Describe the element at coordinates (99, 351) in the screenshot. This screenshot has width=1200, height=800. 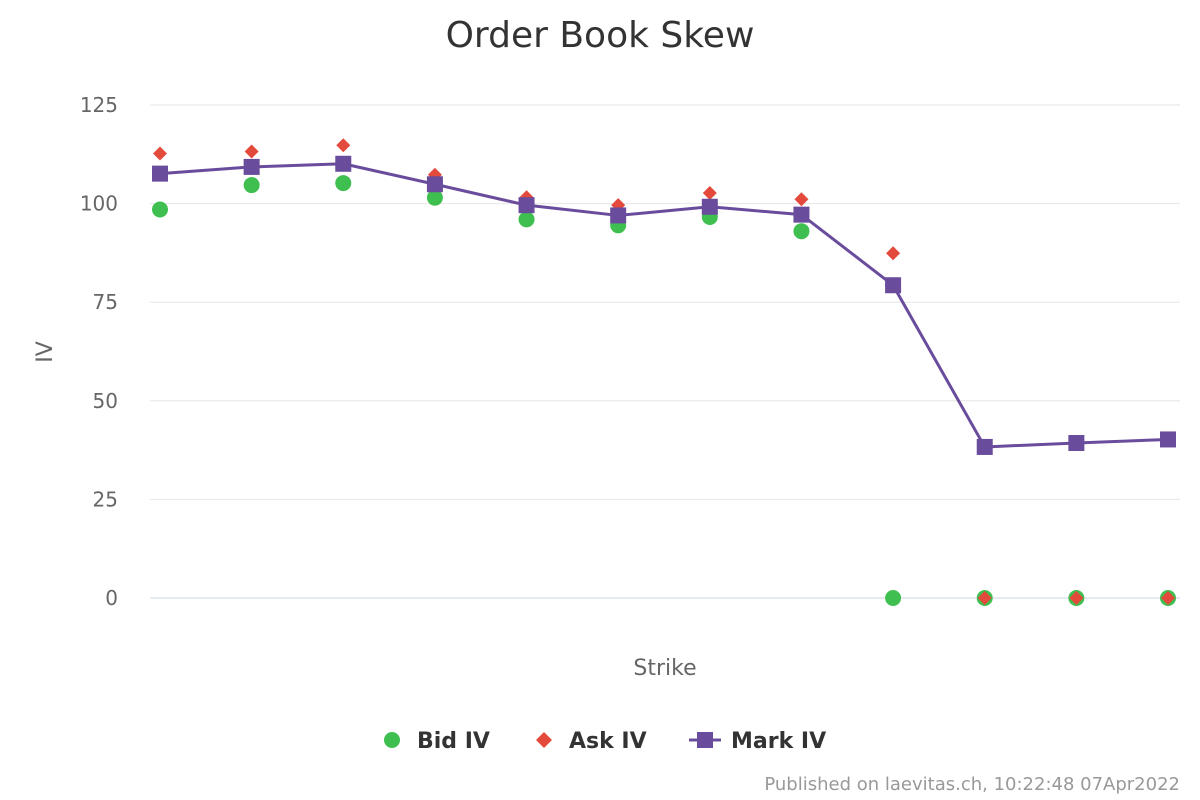
I see `y-axis-ticks: 0 25 50 75 100 125` at that location.